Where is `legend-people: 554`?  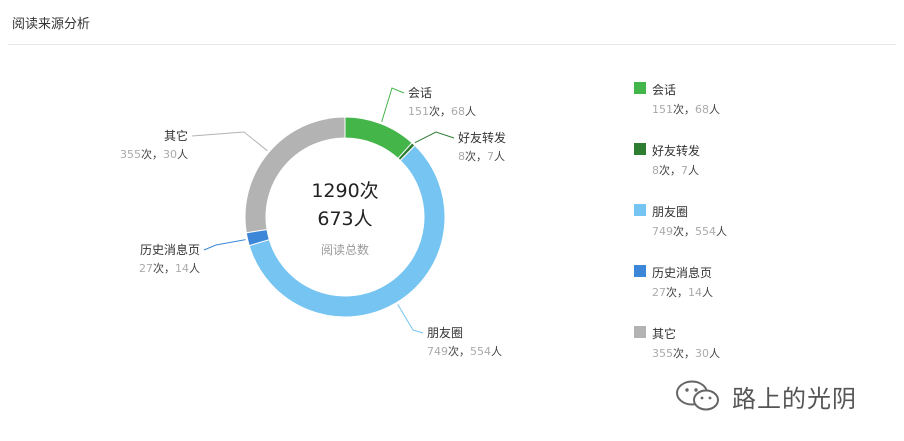
legend-people: 554 is located at coordinates (705, 231).